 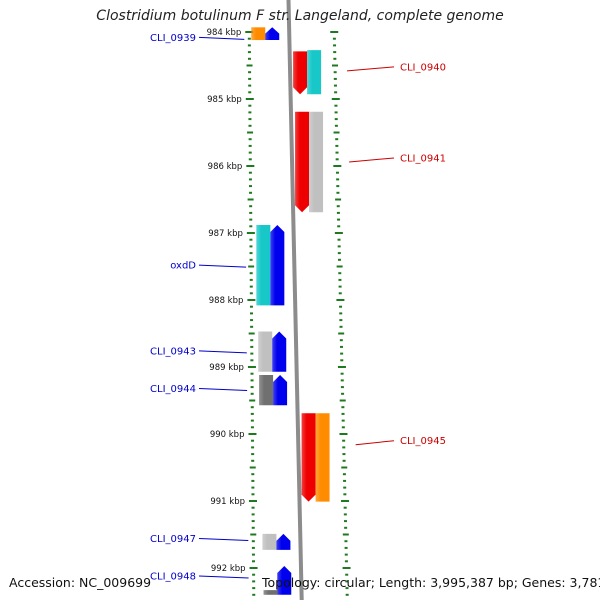 I want to click on gene-label: CLI_0940, so click(x=423, y=67).